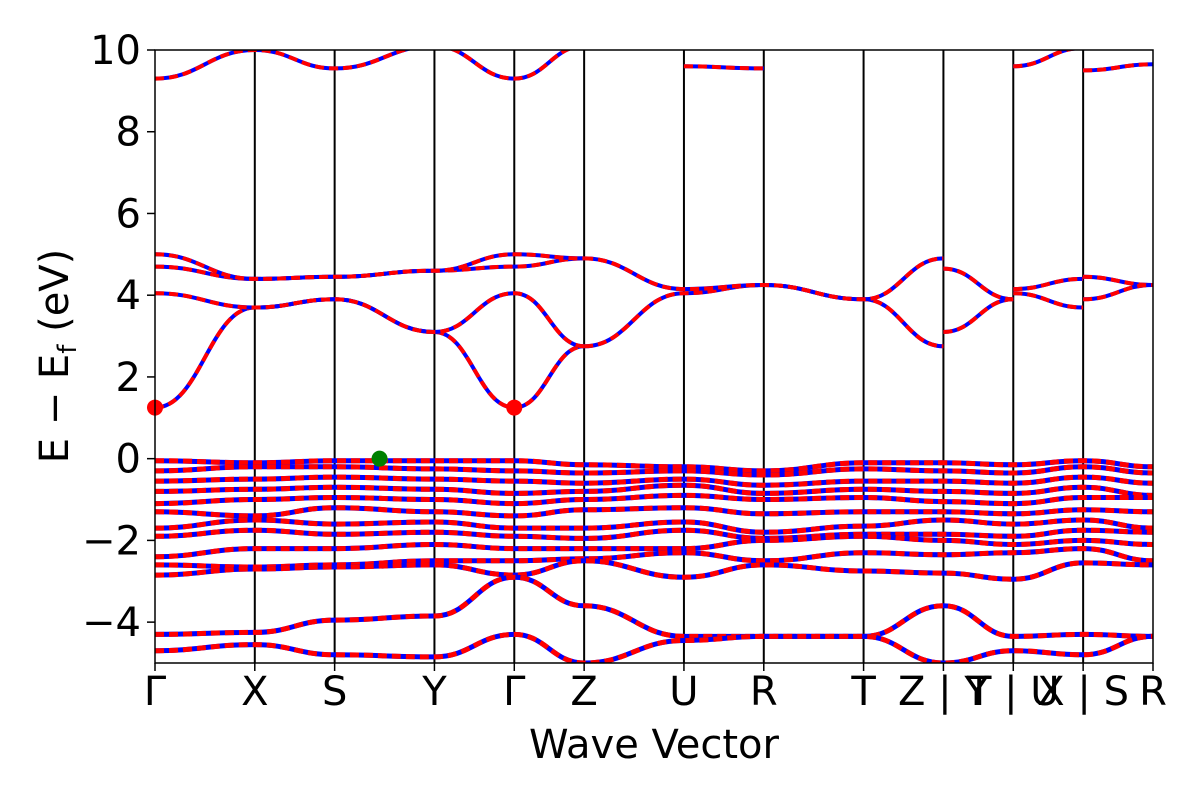 The image size is (1200, 800). What do you see at coordinates (111, 541) in the screenshot?
I see `y-tick-label: −2` at bounding box center [111, 541].